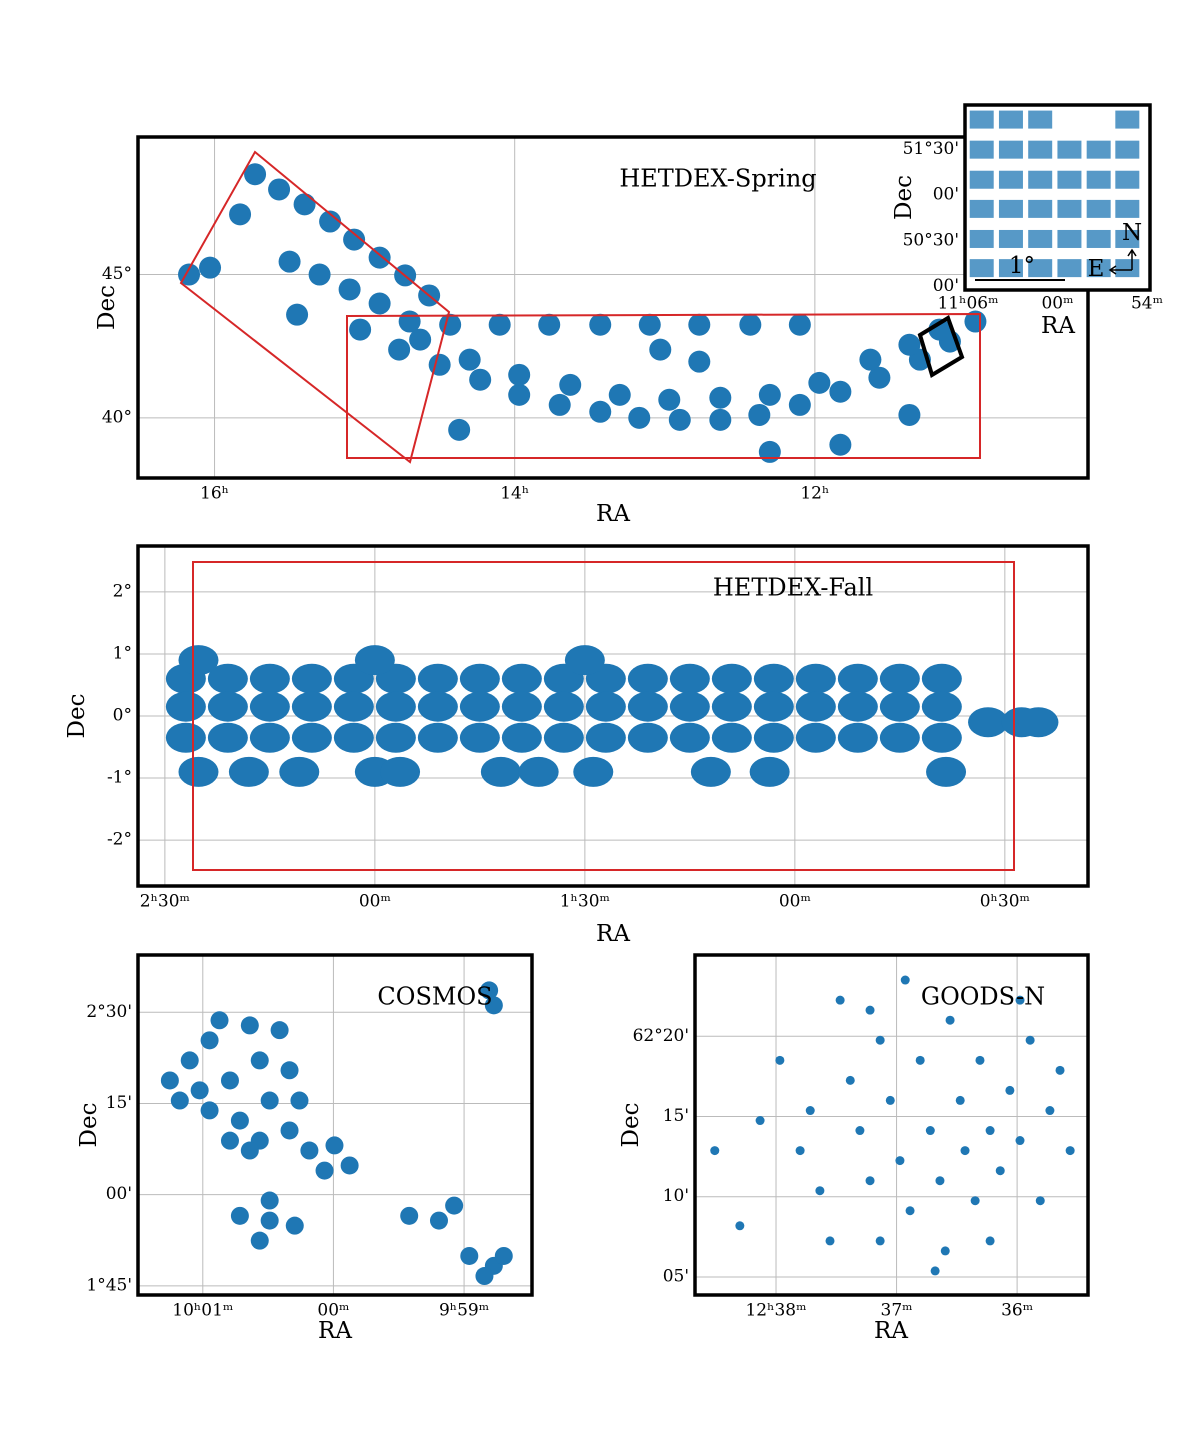  What do you see at coordinates (122, 591) in the screenshot?
I see `y-tick-label: 2°` at bounding box center [122, 591].